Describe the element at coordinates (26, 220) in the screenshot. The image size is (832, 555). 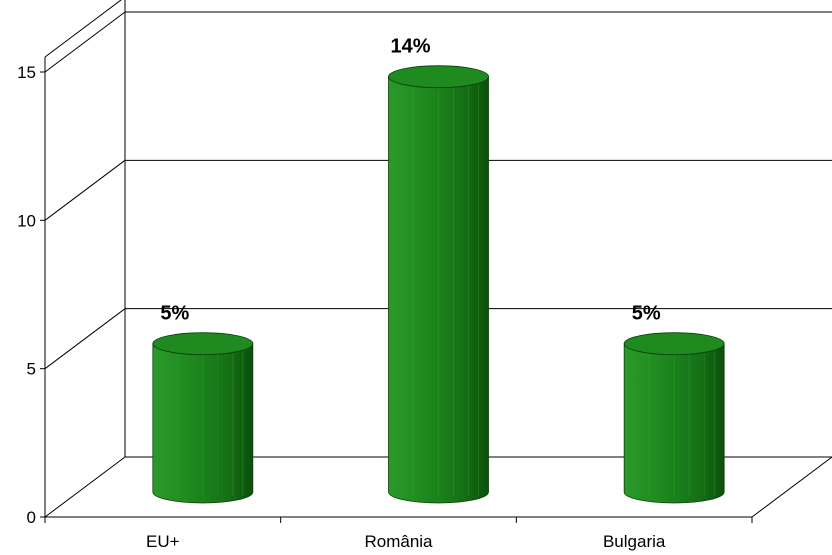
I see `y-tick-label: 10` at that location.